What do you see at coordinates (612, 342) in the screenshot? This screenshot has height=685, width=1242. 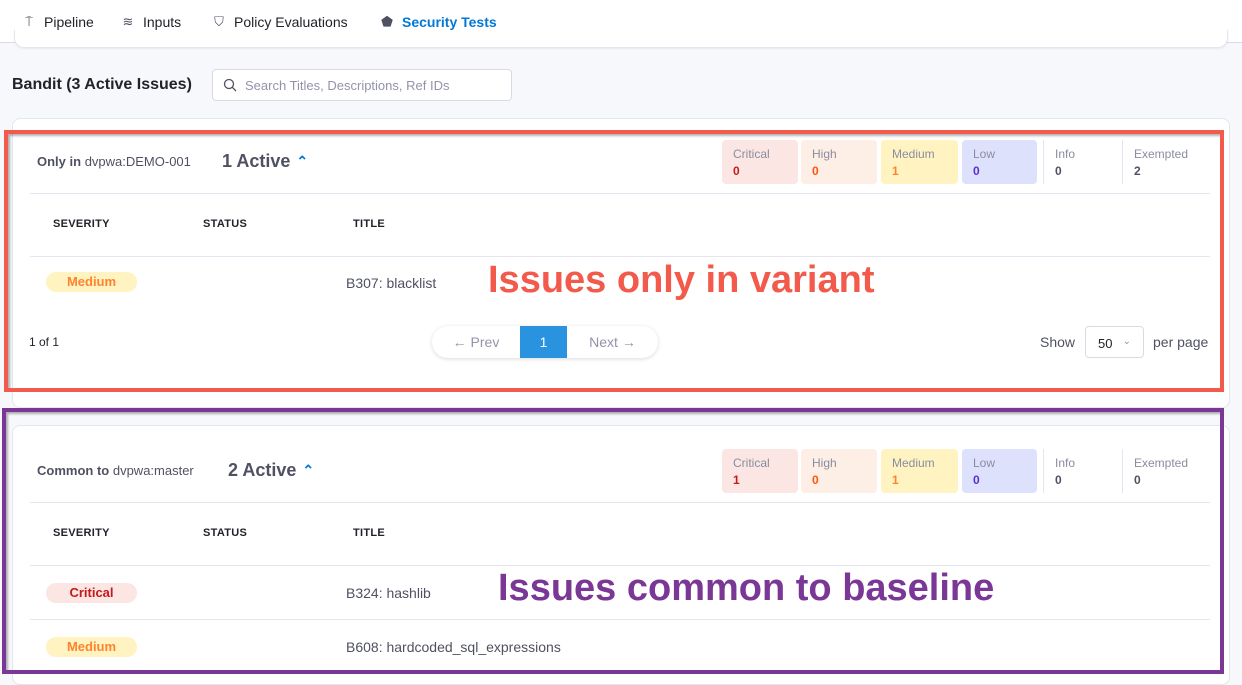 I see `next-button: Next →` at bounding box center [612, 342].